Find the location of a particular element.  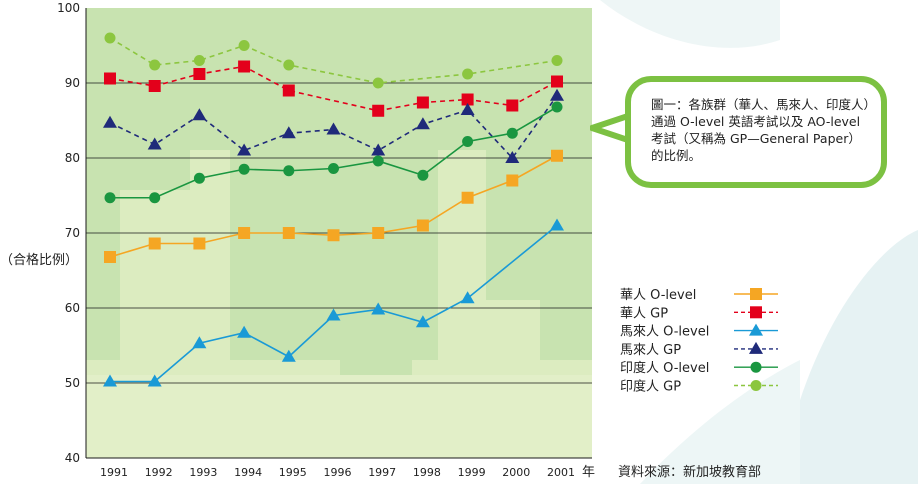

x-tick-label: 1993 is located at coordinates (203, 472).